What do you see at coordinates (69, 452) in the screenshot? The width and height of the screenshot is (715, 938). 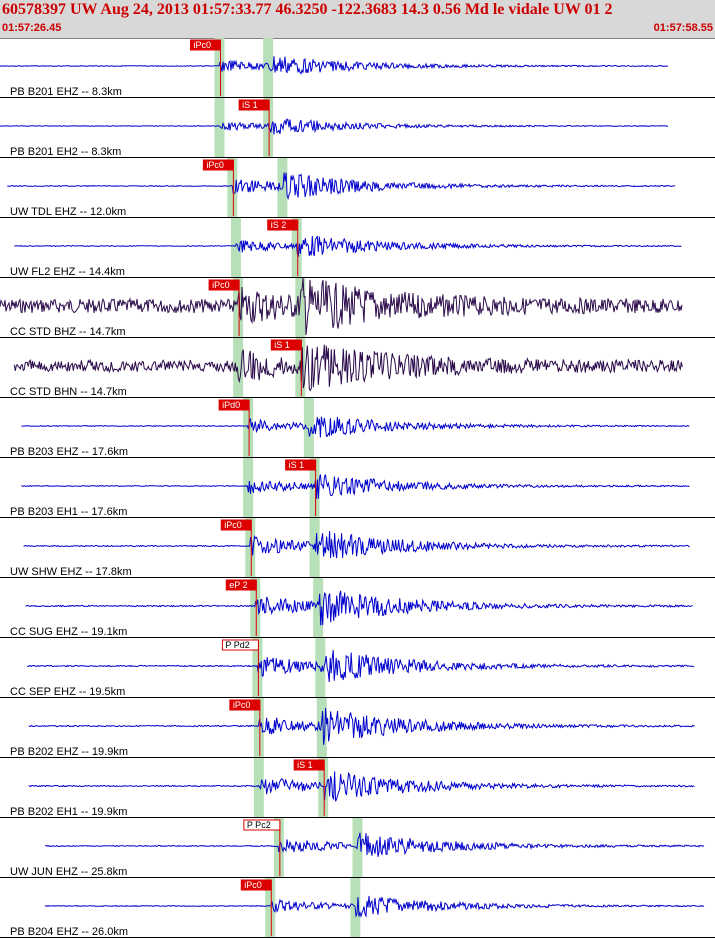 I see `trace-label: PB B203 EHZ -- 17.6km` at bounding box center [69, 452].